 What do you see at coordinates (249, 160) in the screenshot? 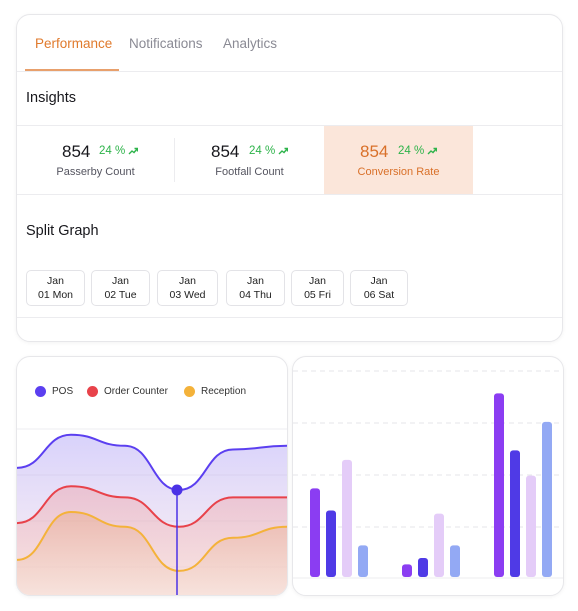
I see `metric-footfall-count: 854 24 % Footfall Count` at bounding box center [249, 160].